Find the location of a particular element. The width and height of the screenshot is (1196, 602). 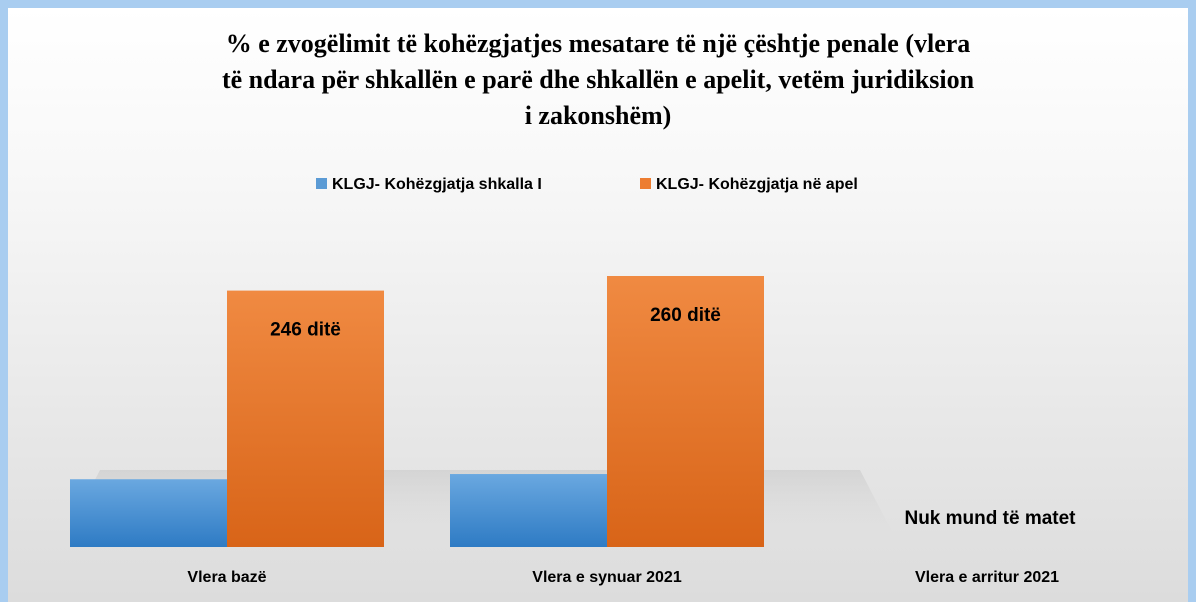

x-tick-label: Vlera bazë is located at coordinates (226, 577).